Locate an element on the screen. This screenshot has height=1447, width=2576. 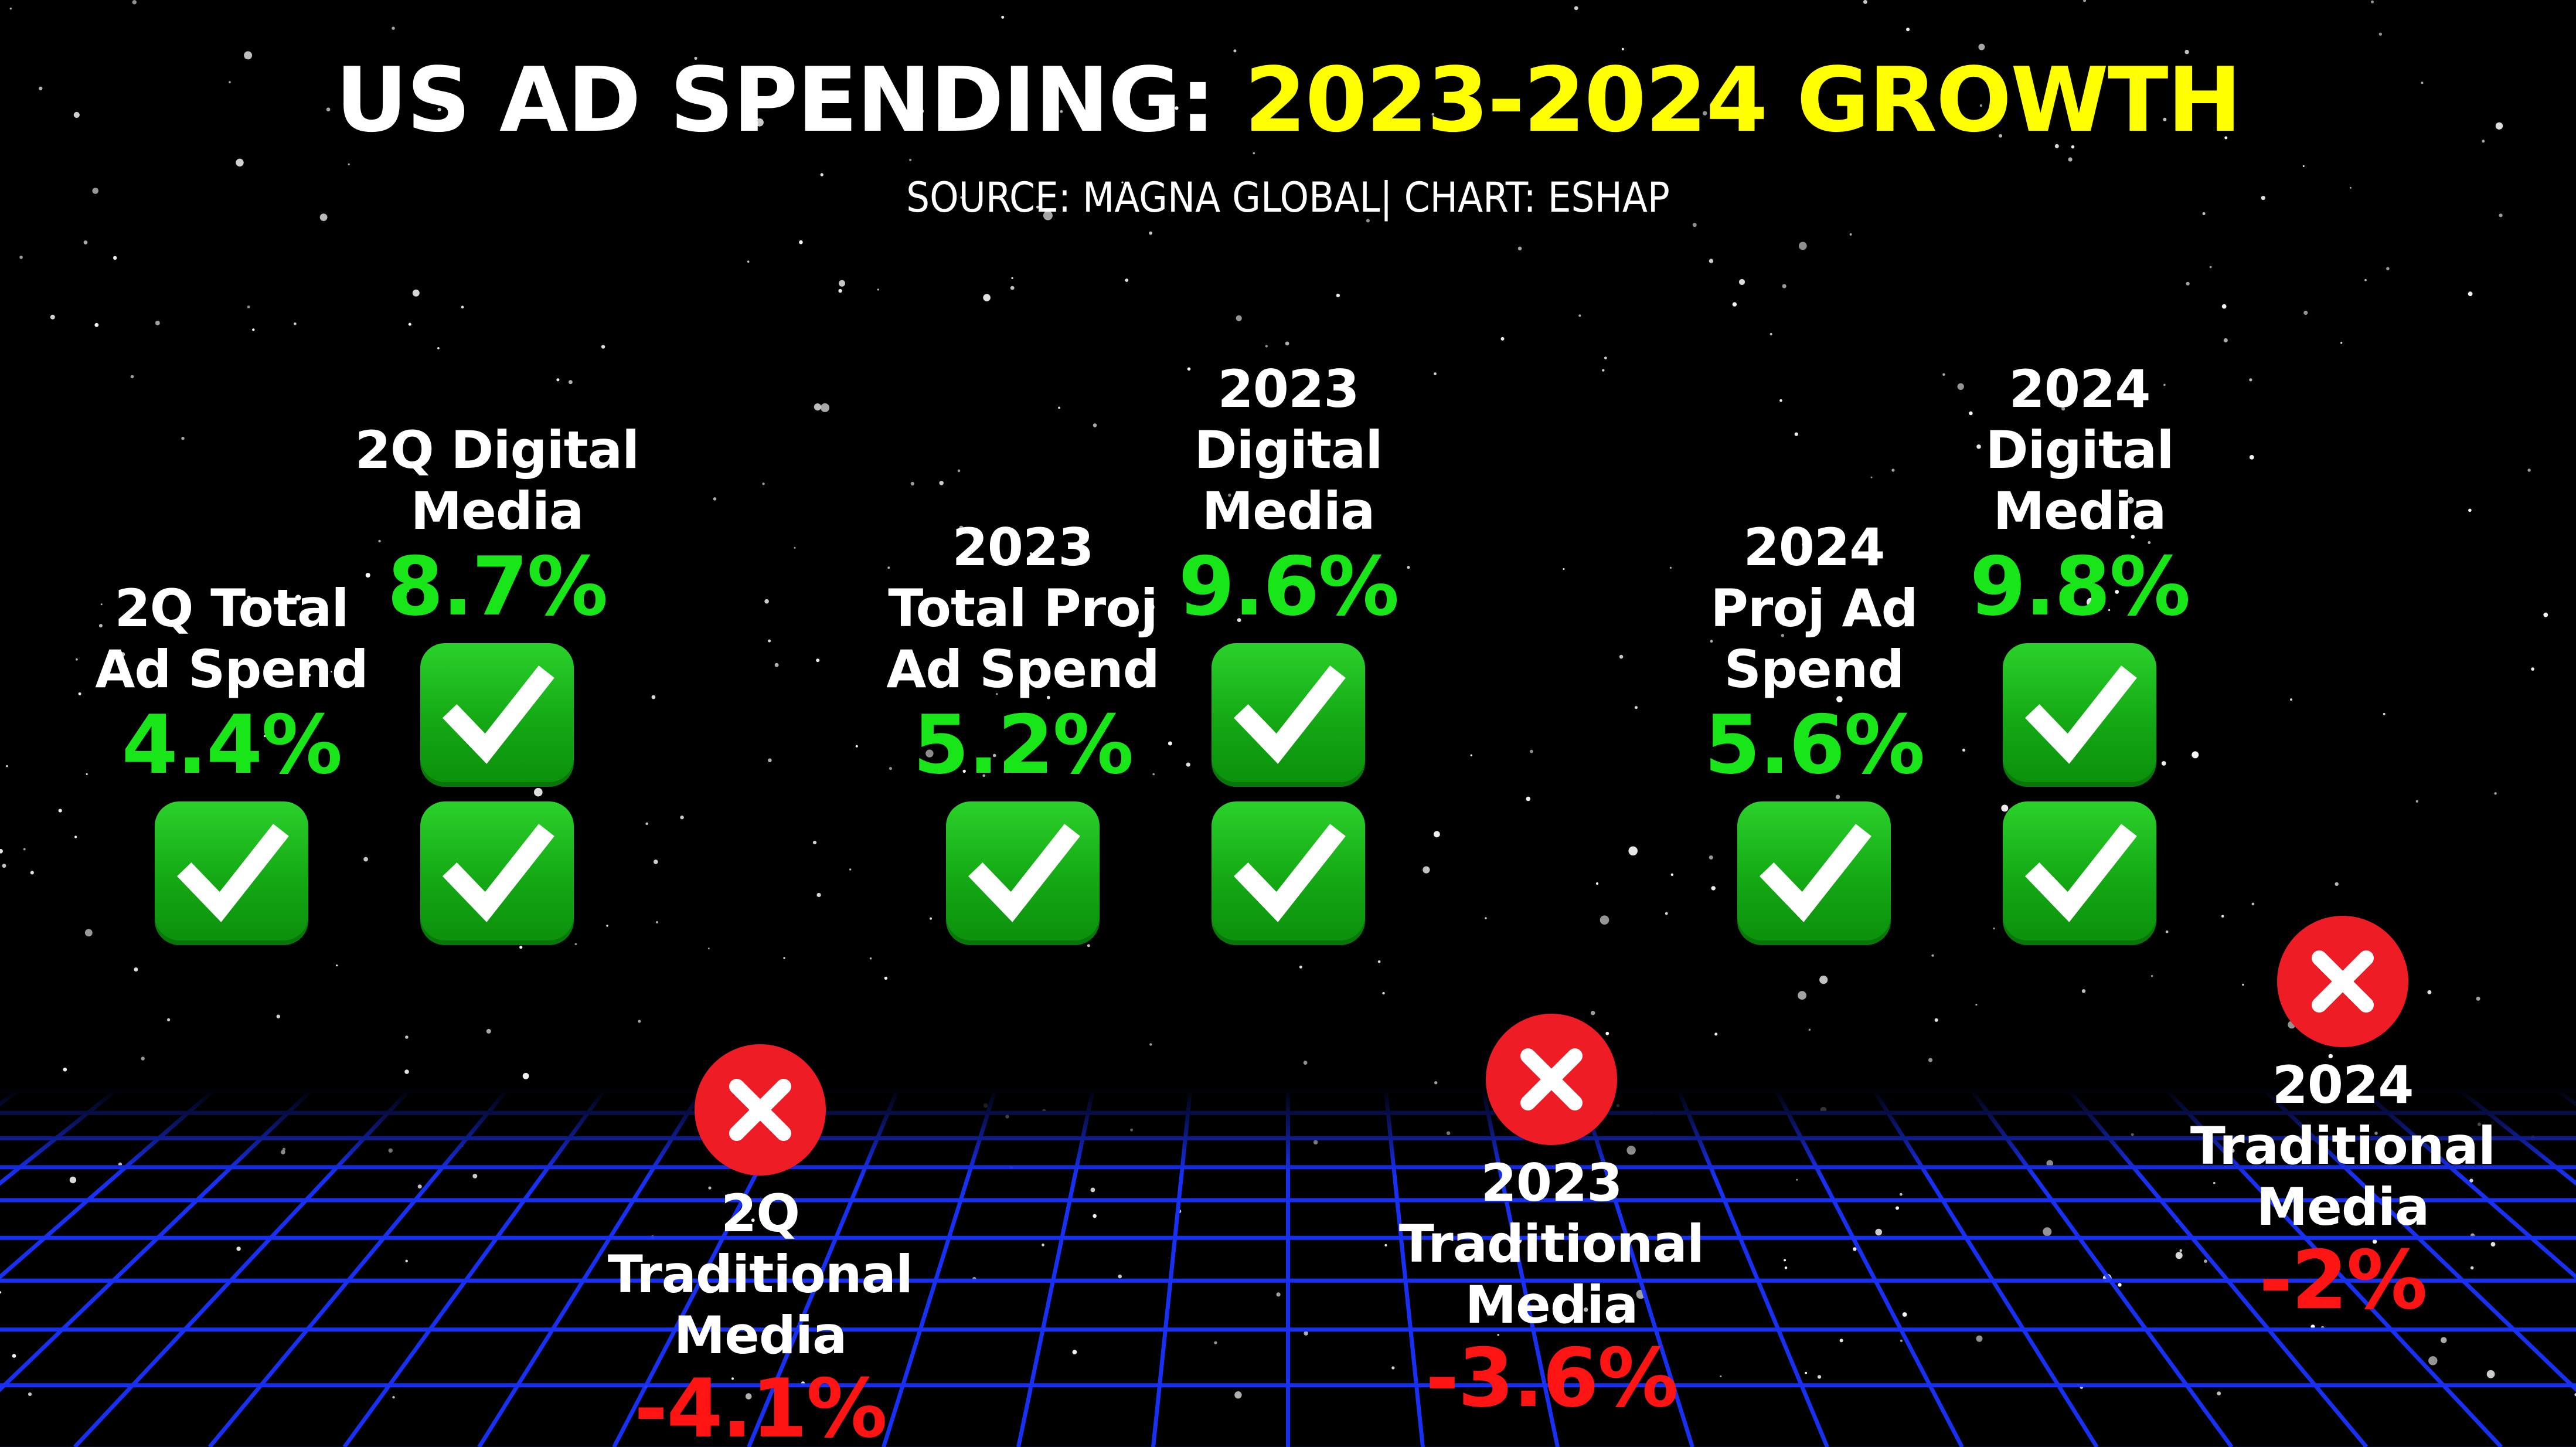
data-label-value: 4.4% is located at coordinates (232, 745).